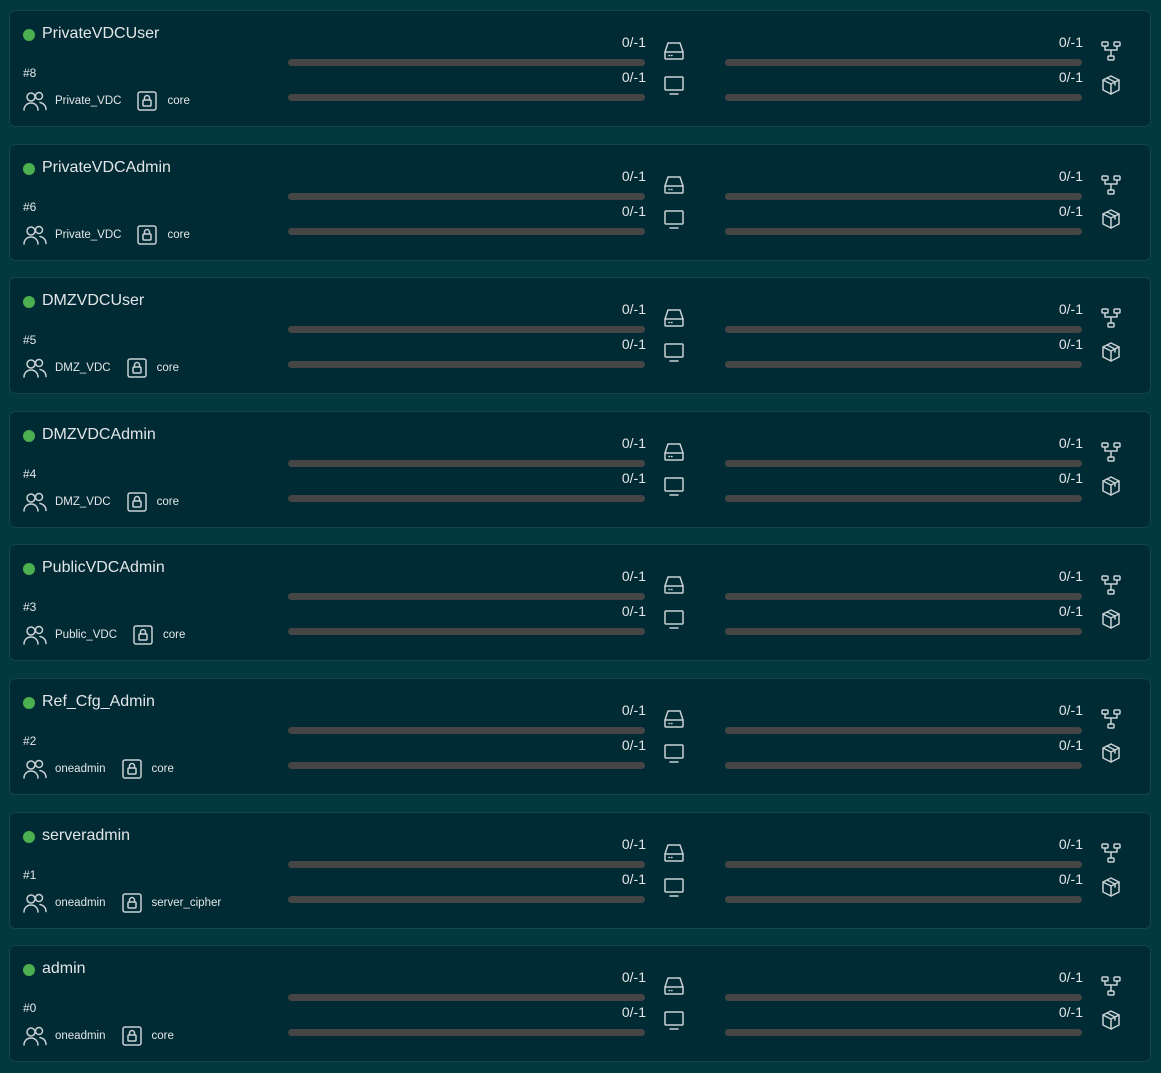 The width and height of the screenshot is (1161, 1073). Describe the element at coordinates (106, 167) in the screenshot. I see `user-name: PrivateVDCAdmin` at that location.